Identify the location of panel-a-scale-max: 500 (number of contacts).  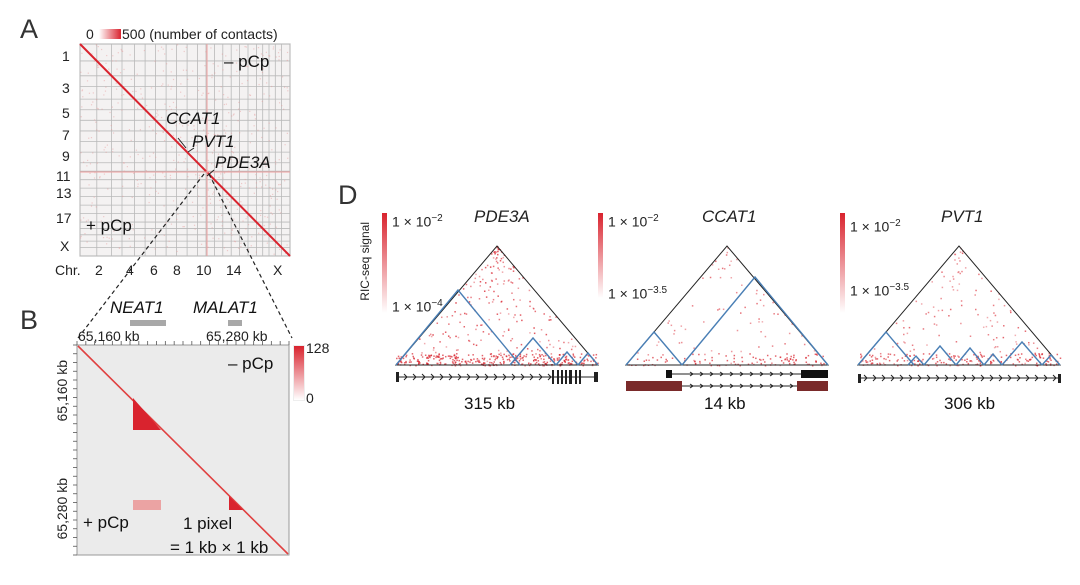
(200, 34).